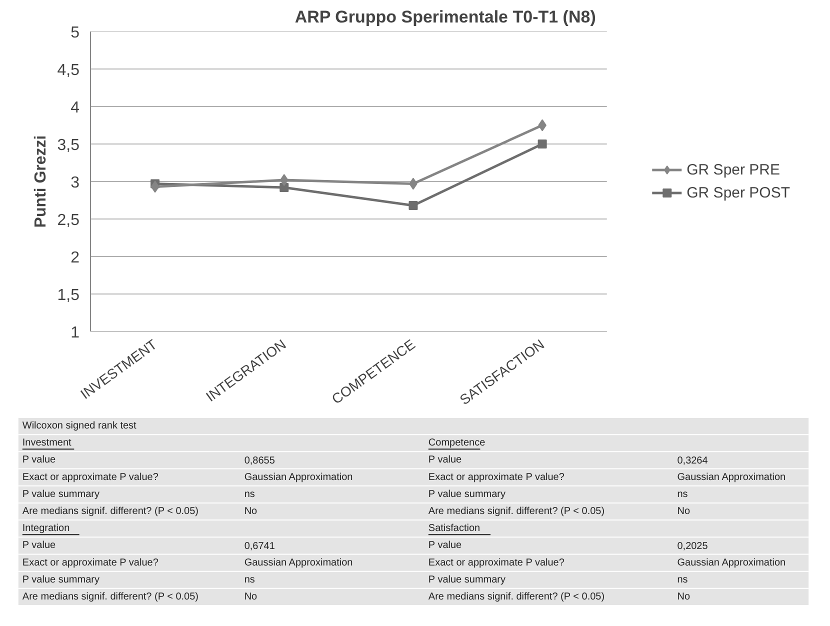  Describe the element at coordinates (692, 461) in the screenshot. I see `text: 0,3264` at that location.